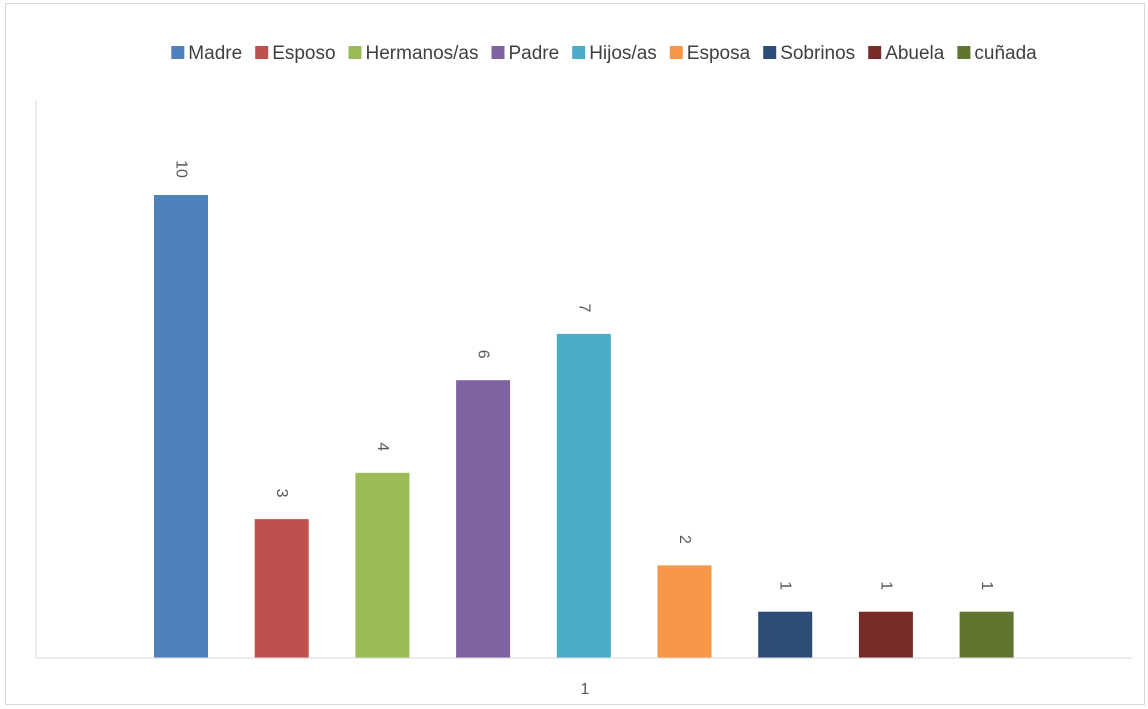 This screenshot has height=709, width=1148. I want to click on legend-label-cuñada: cuñada, so click(1005, 53).